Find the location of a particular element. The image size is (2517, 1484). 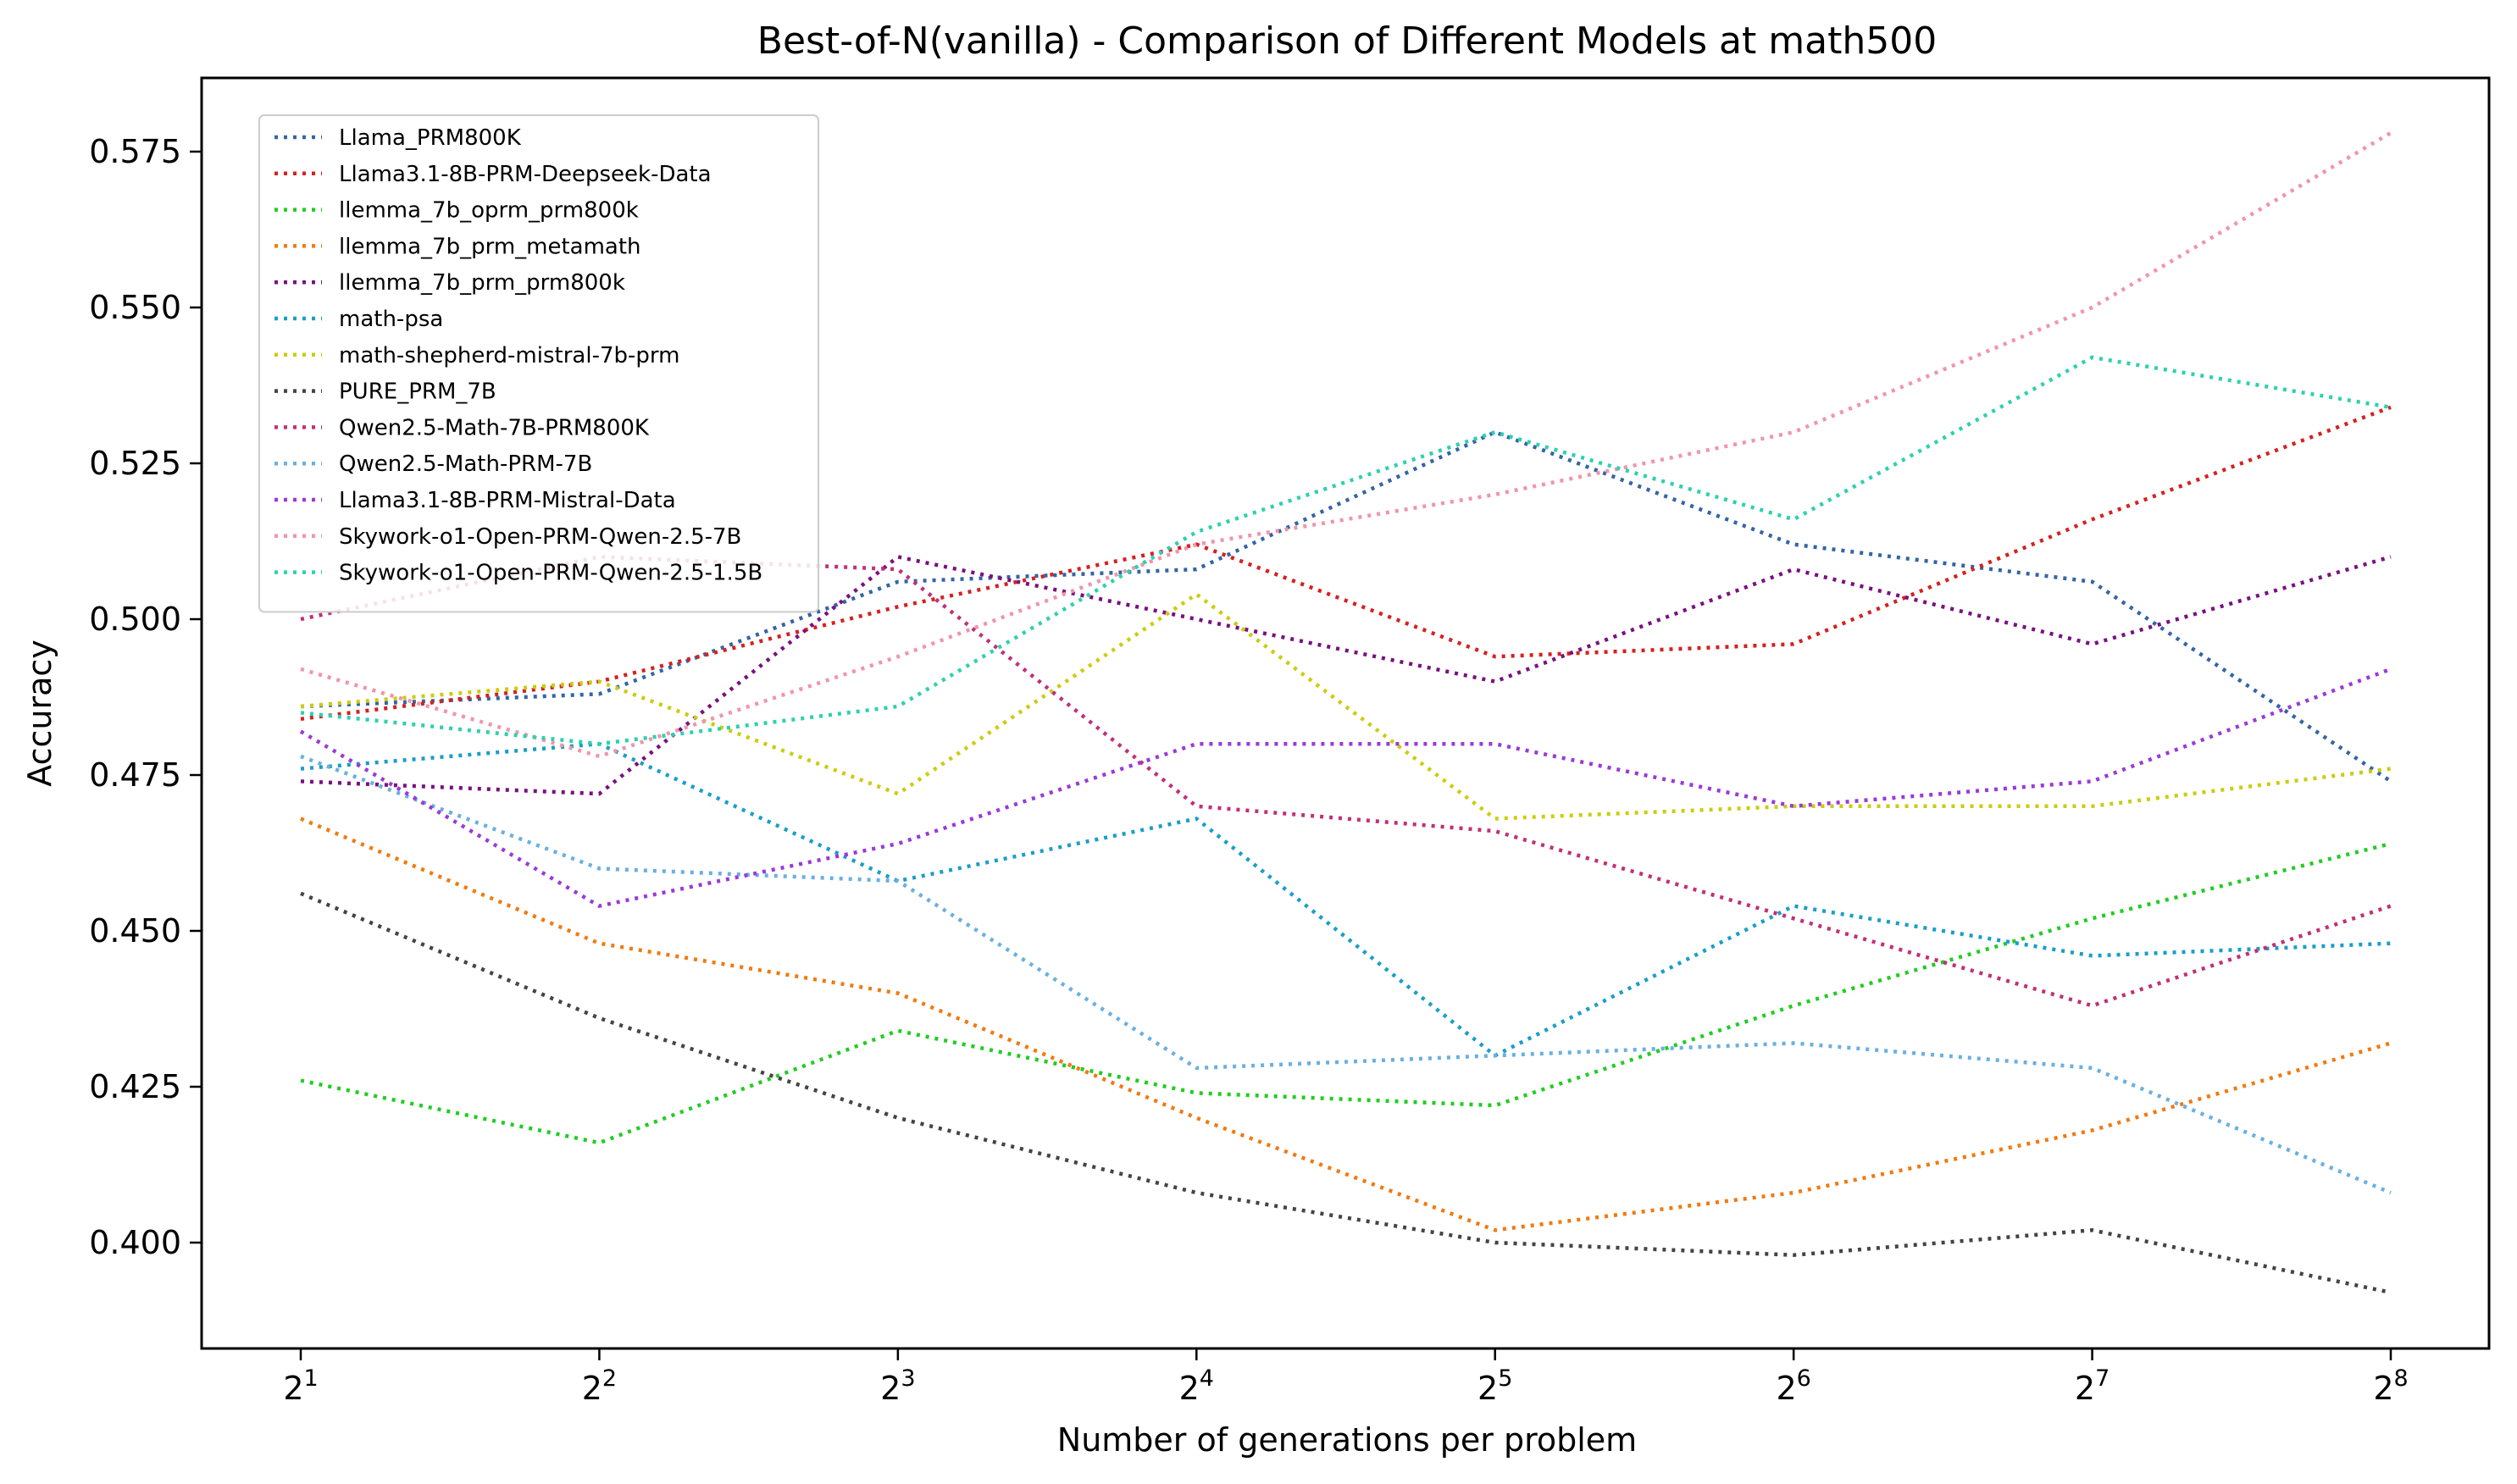

x-tick-label: 21 is located at coordinates (300, 1386).